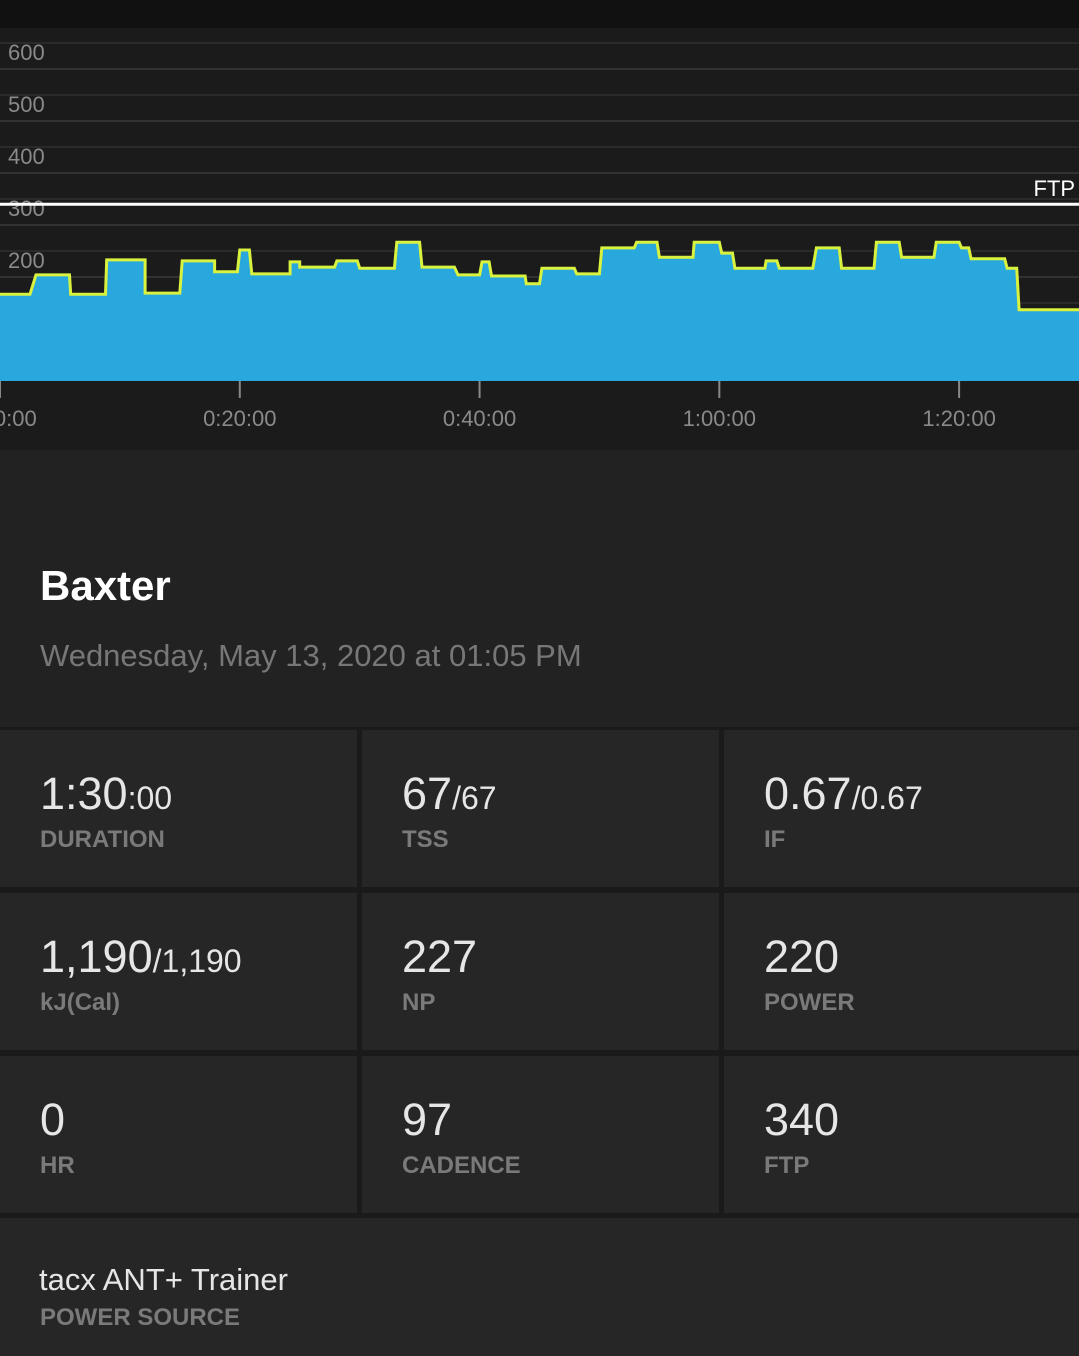 The image size is (1079, 1356). What do you see at coordinates (178, 1134) in the screenshot?
I see `stat-tile: 0 HR` at bounding box center [178, 1134].